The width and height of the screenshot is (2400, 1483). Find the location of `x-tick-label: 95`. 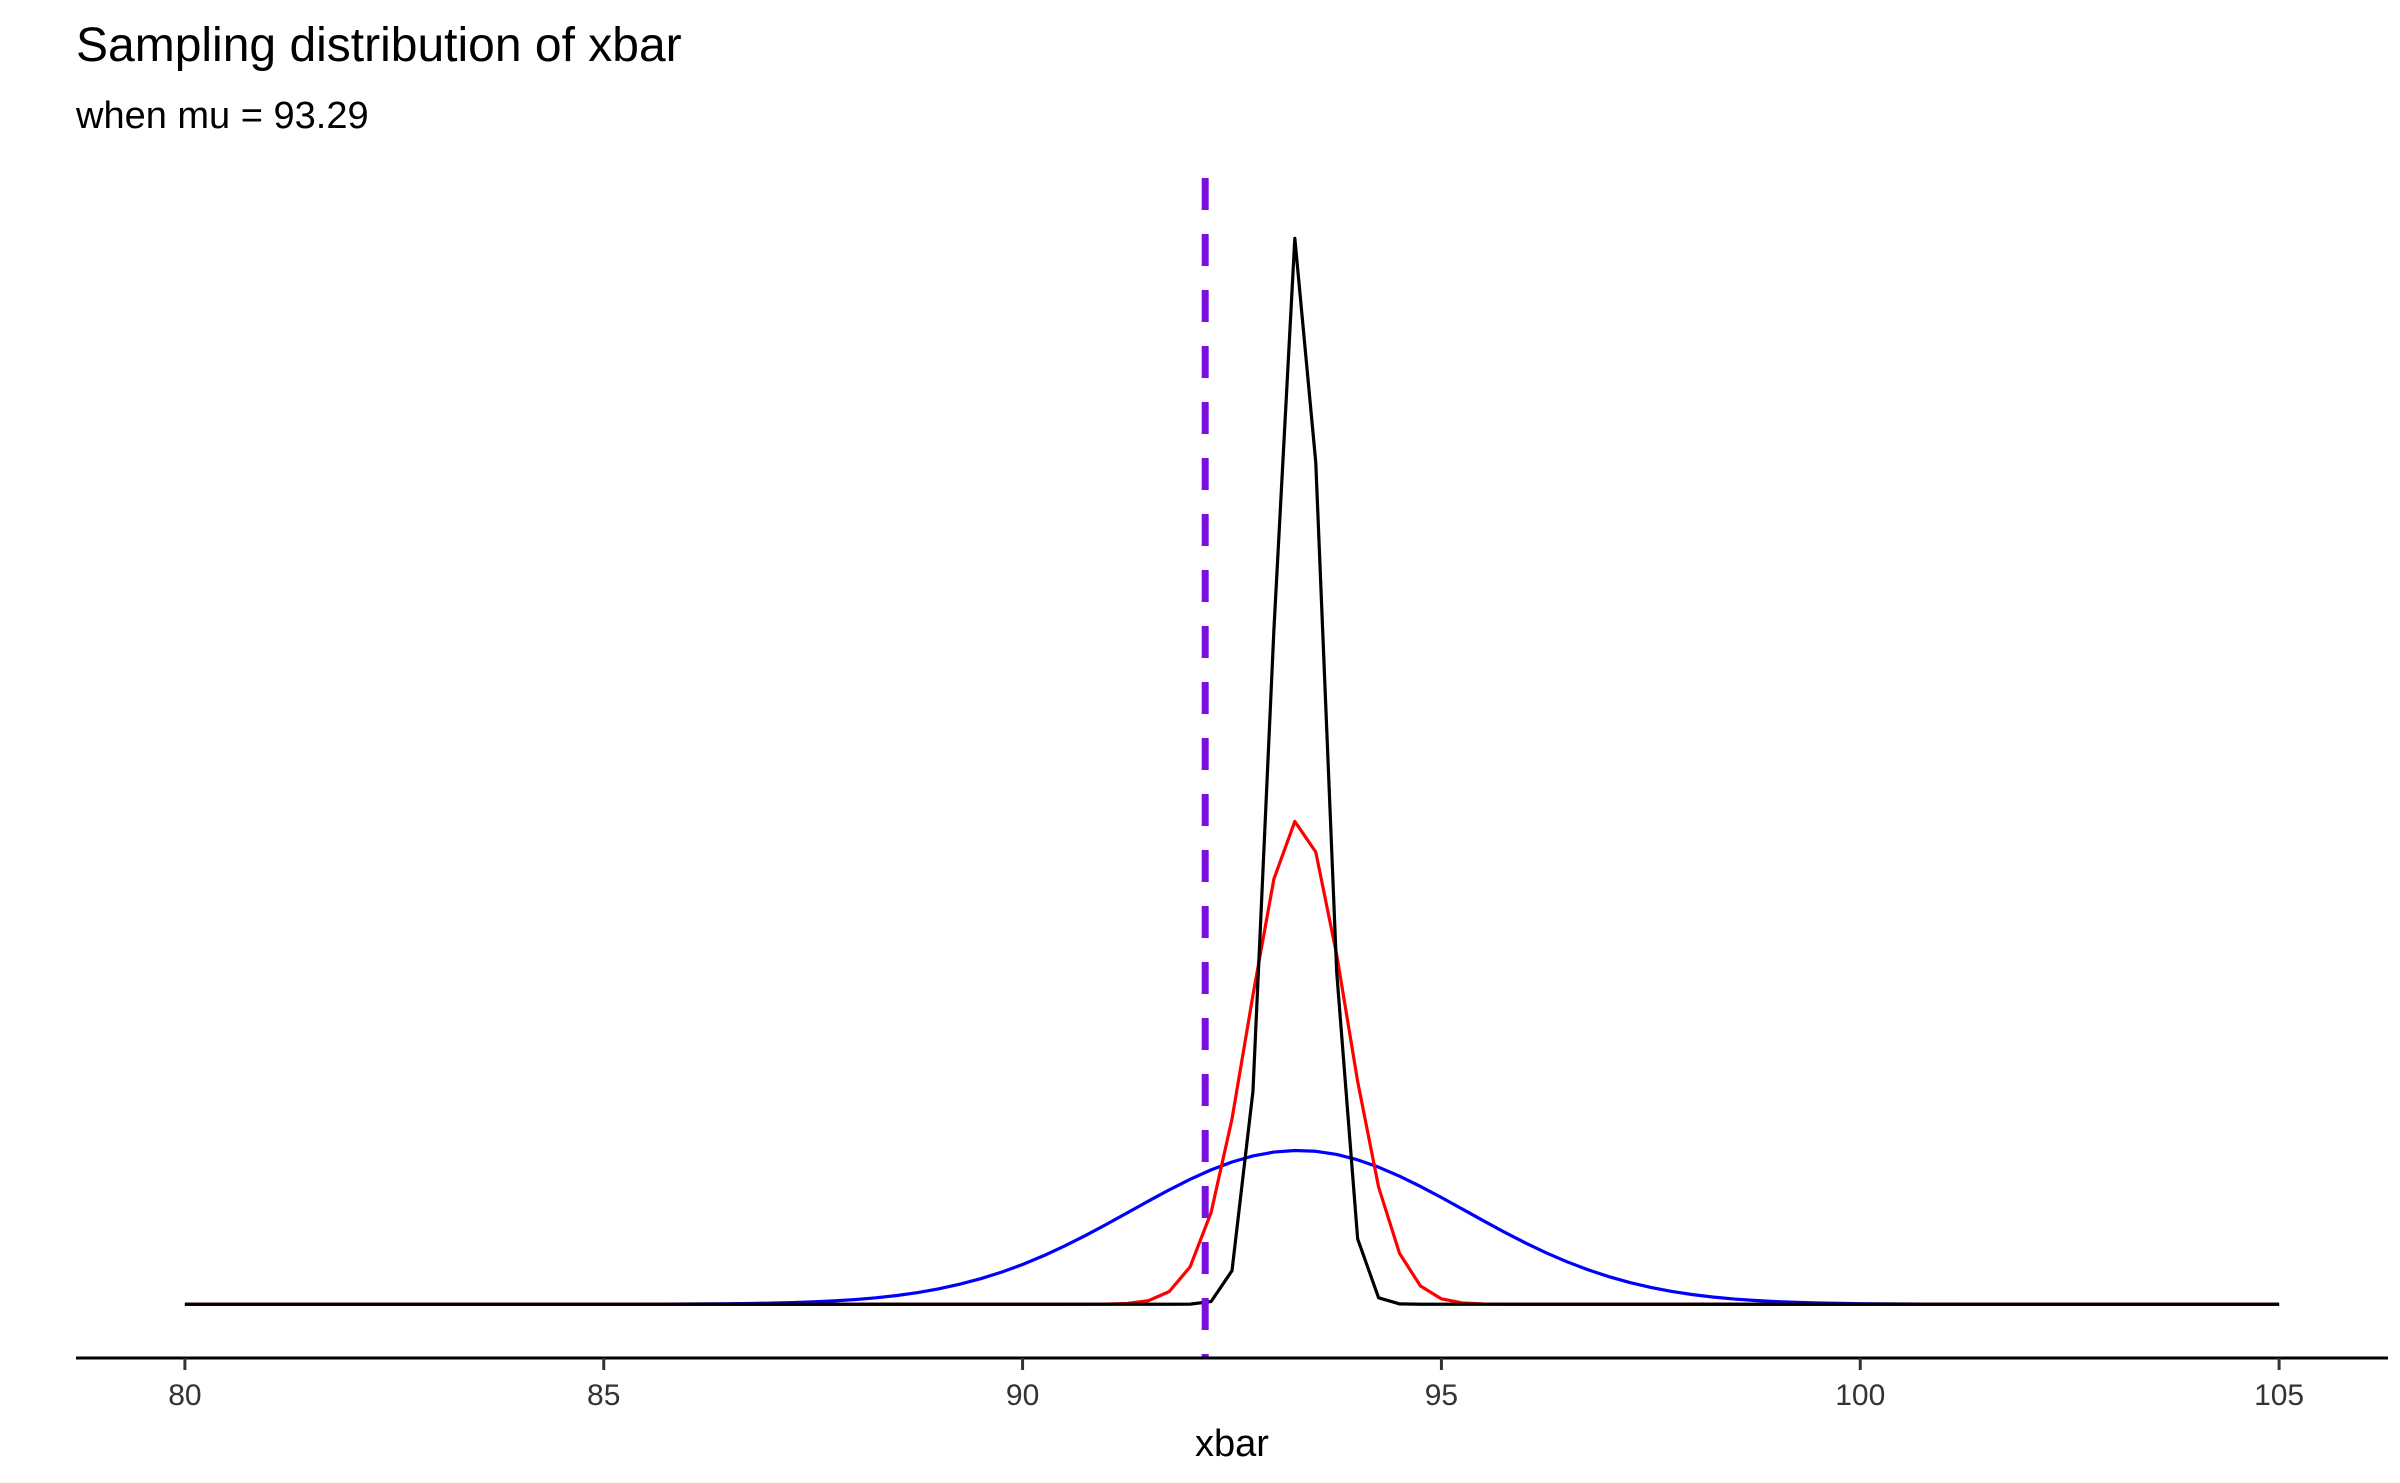

x-tick-label: 95 is located at coordinates (1441, 1395).